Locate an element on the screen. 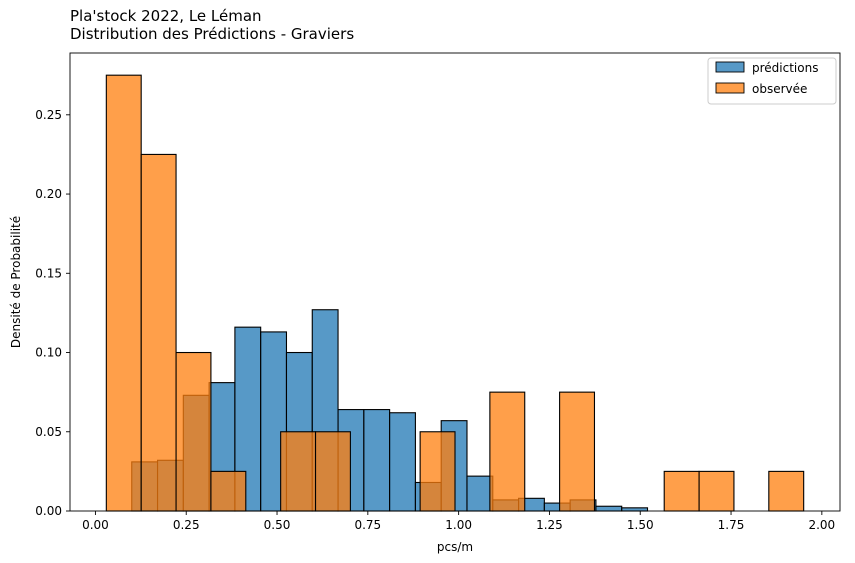 This screenshot has height=563, width=855. x-axis-label: pcs/m is located at coordinates (455, 547).